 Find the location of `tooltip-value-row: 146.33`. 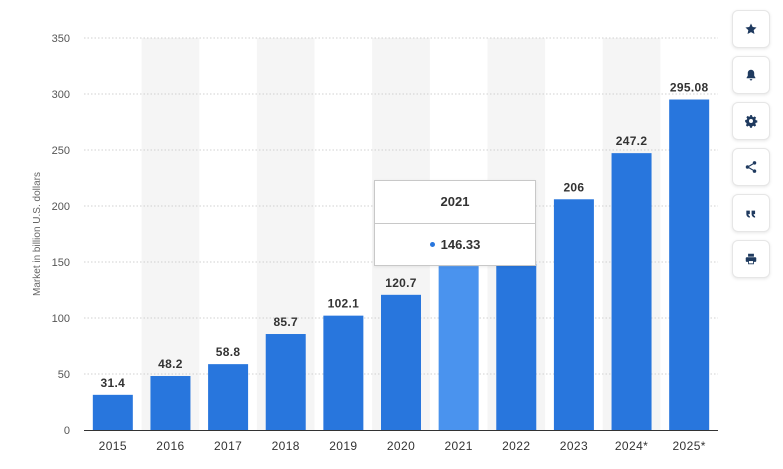

tooltip-value-row: 146.33 is located at coordinates (455, 245).